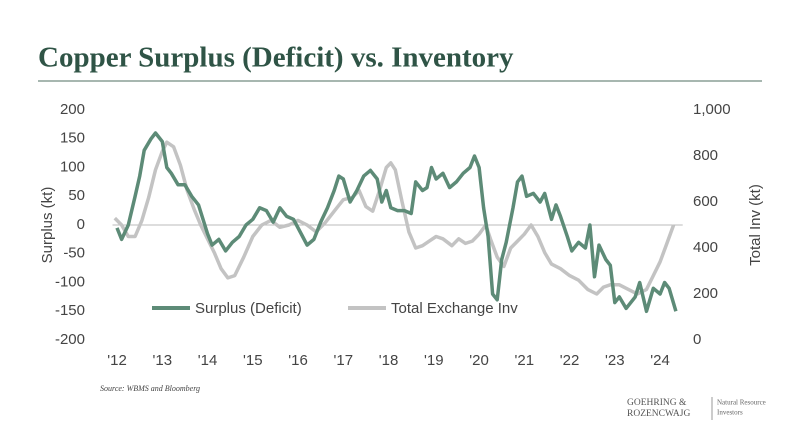  What do you see at coordinates (705, 155) in the screenshot?
I see `y2-tick-label: 800` at bounding box center [705, 155].